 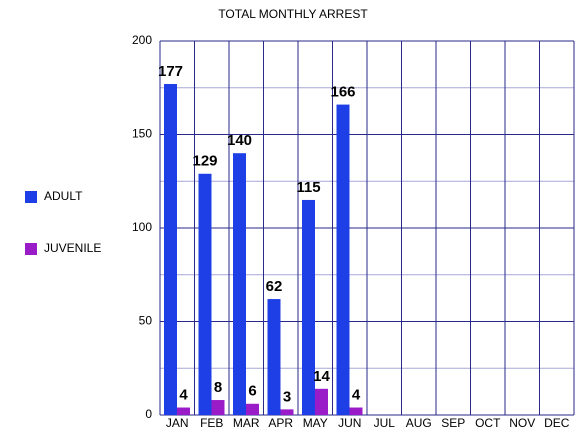 I want to click on data-label: 177, so click(x=170, y=71).